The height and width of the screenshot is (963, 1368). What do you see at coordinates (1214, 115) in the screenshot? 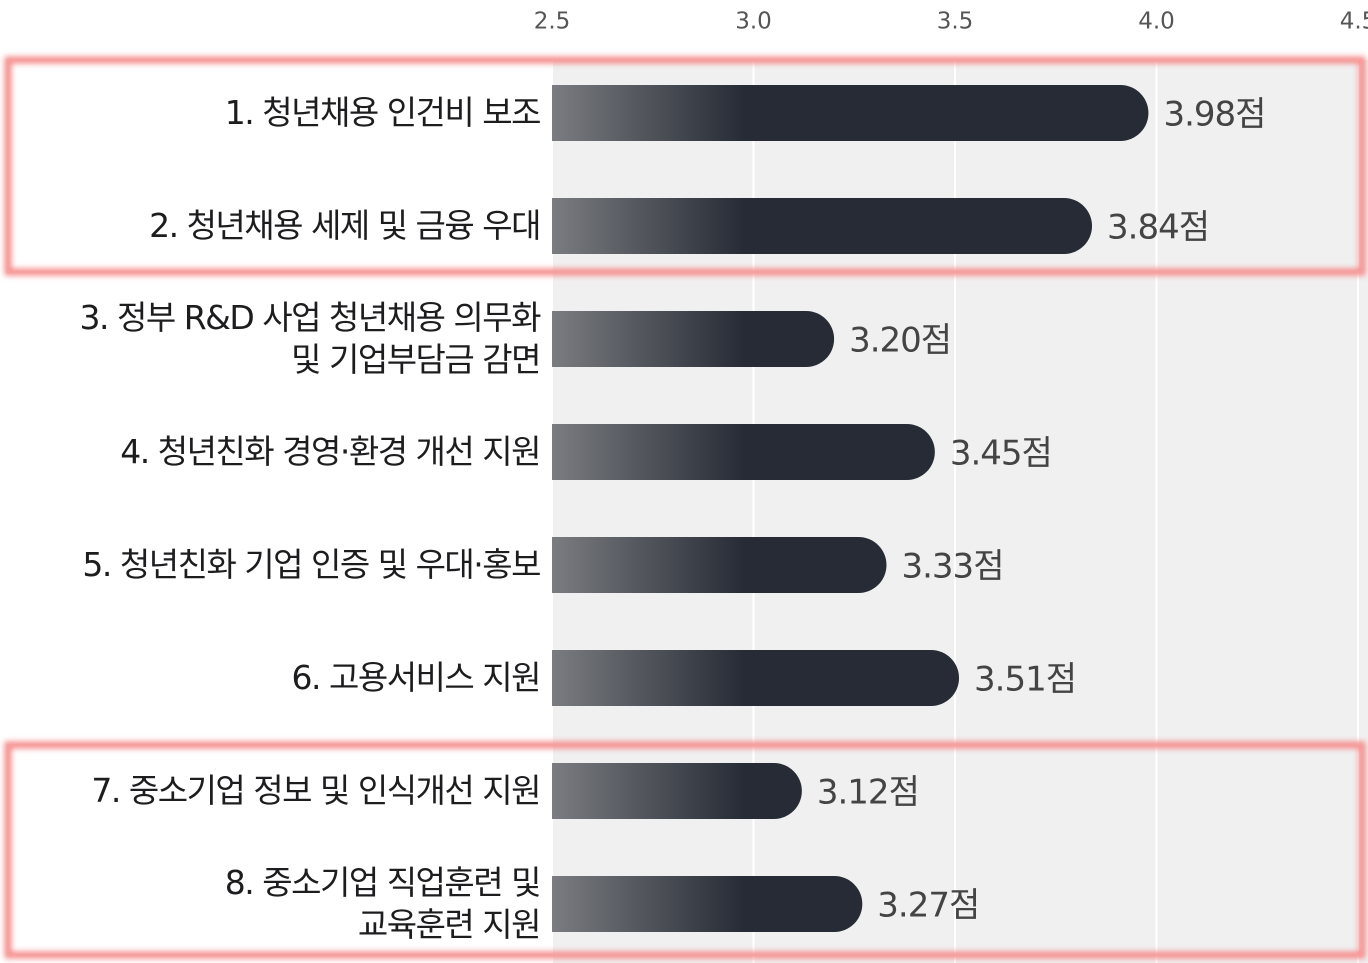
I see `value-label: 3.98점` at bounding box center [1214, 115].